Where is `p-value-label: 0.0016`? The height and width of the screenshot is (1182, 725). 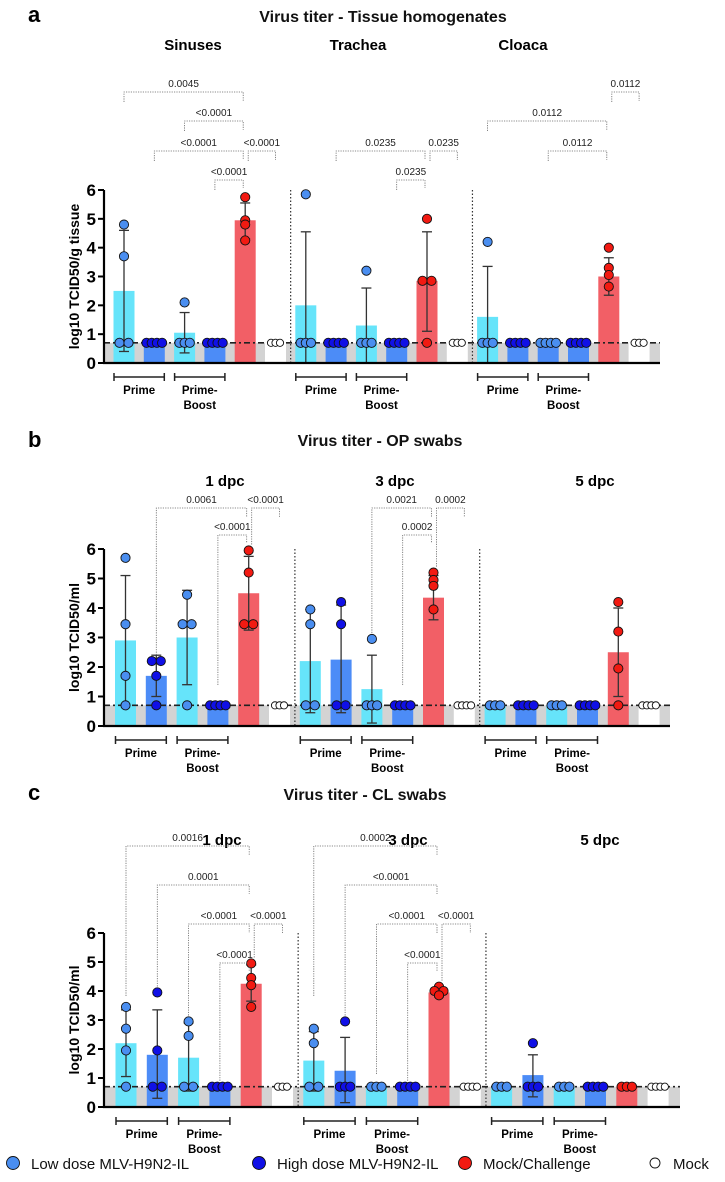 p-value-label: 0.0016 is located at coordinates (187, 838).